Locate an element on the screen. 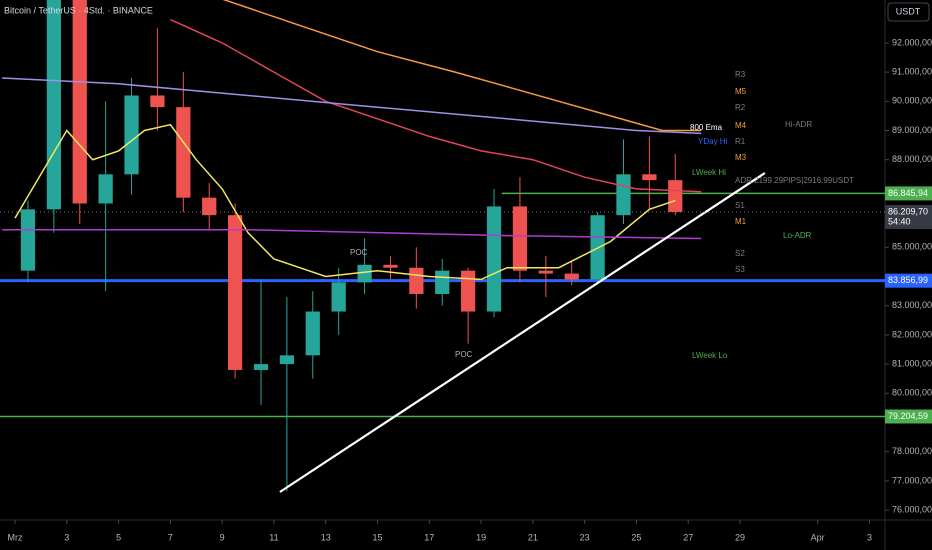 This screenshot has width=932, height=550. y-tick-label: 88.000,00 is located at coordinates (912, 159).